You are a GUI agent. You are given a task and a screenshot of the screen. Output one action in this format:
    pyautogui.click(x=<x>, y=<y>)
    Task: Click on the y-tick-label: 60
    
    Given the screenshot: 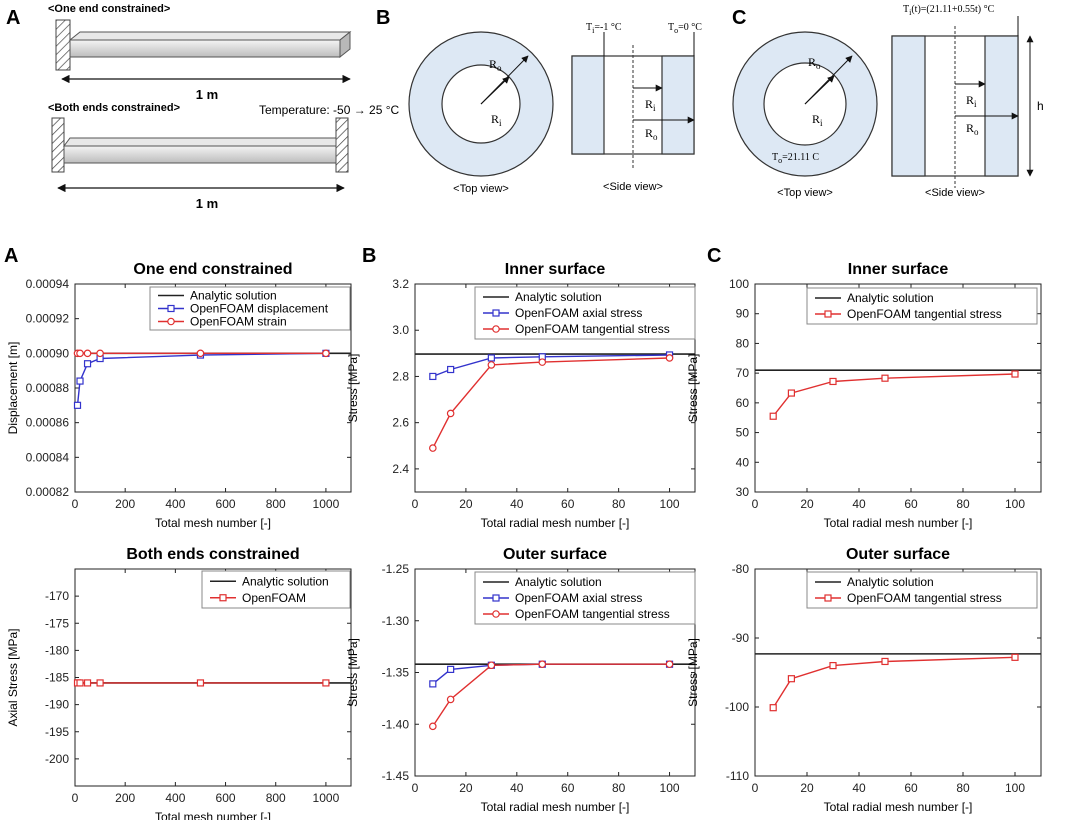 What is the action you would take?
    pyautogui.click(x=743, y=403)
    